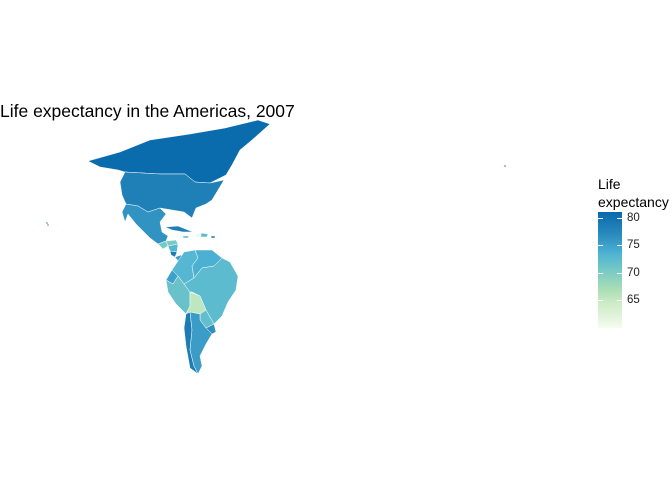  Describe the element at coordinates (633, 193) in the screenshot. I see `legend-title: Life expectancy` at that location.